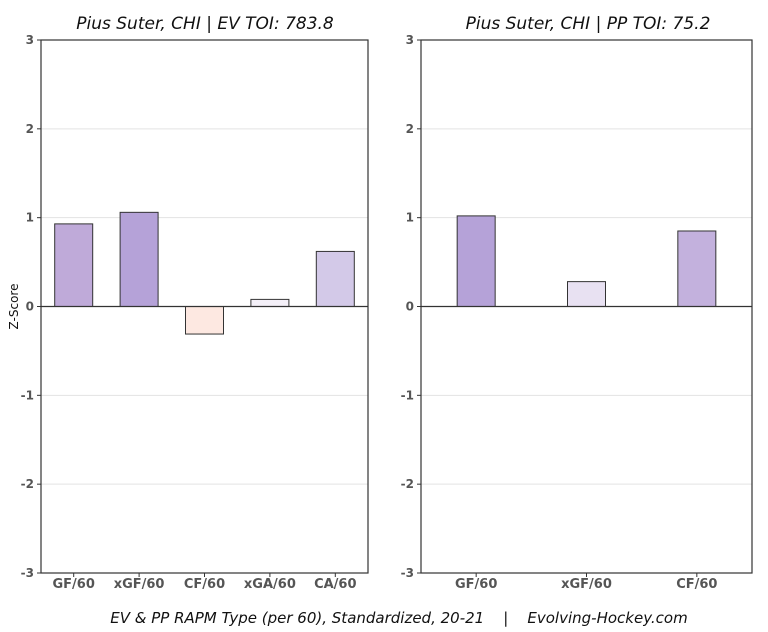 Image resolution: width=768 pixels, height=632 pixels. What do you see at coordinates (270, 584) in the screenshot?
I see `x-tick-label: xGA/60` at bounding box center [270, 584].